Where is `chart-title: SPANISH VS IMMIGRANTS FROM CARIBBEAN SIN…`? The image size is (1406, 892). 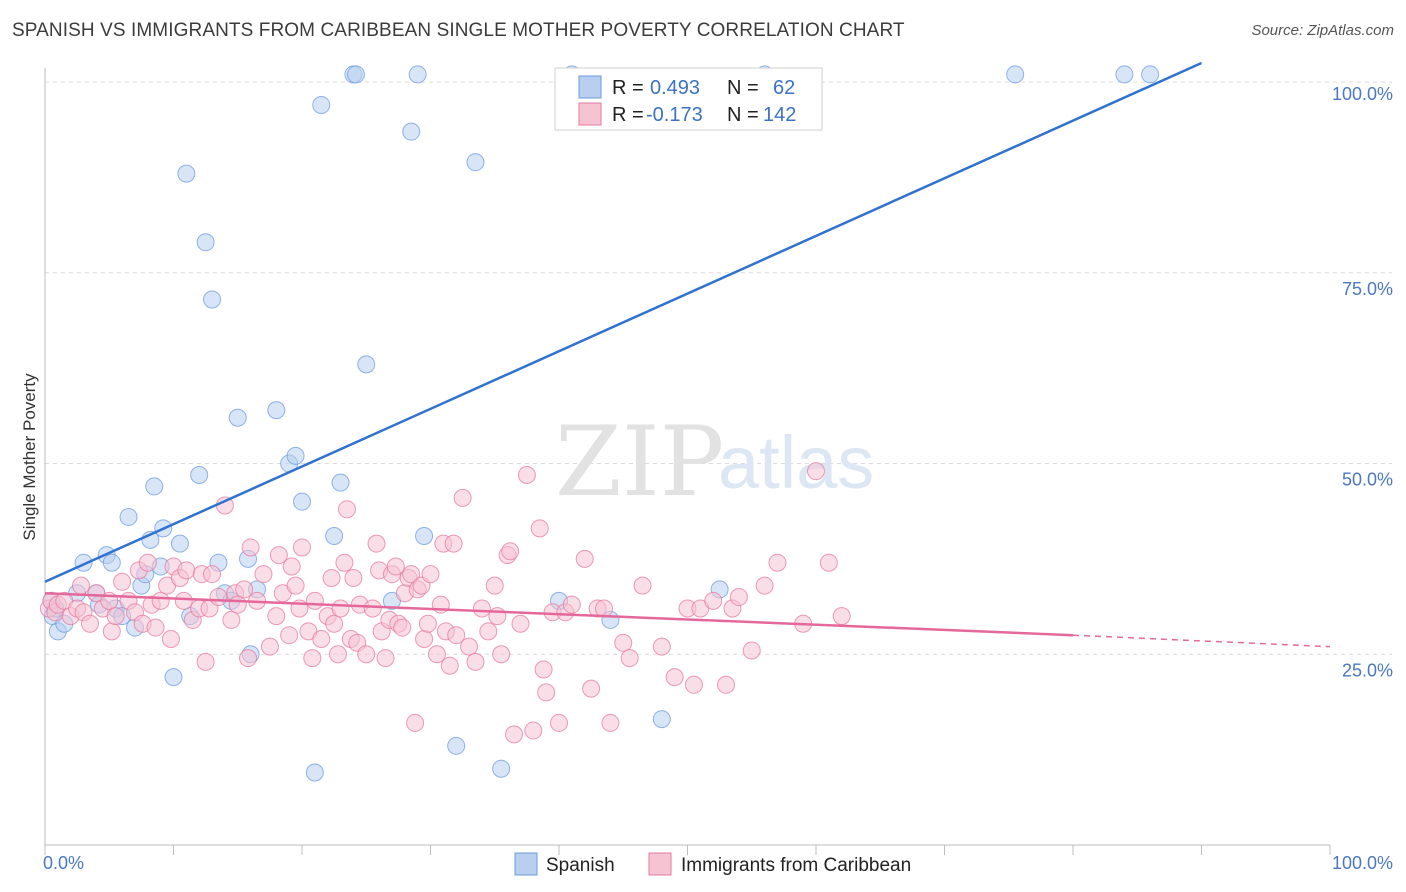 chart-title: SPANISH VS IMMIGRANTS FROM CARIBBEAN SIN… is located at coordinates (458, 30).